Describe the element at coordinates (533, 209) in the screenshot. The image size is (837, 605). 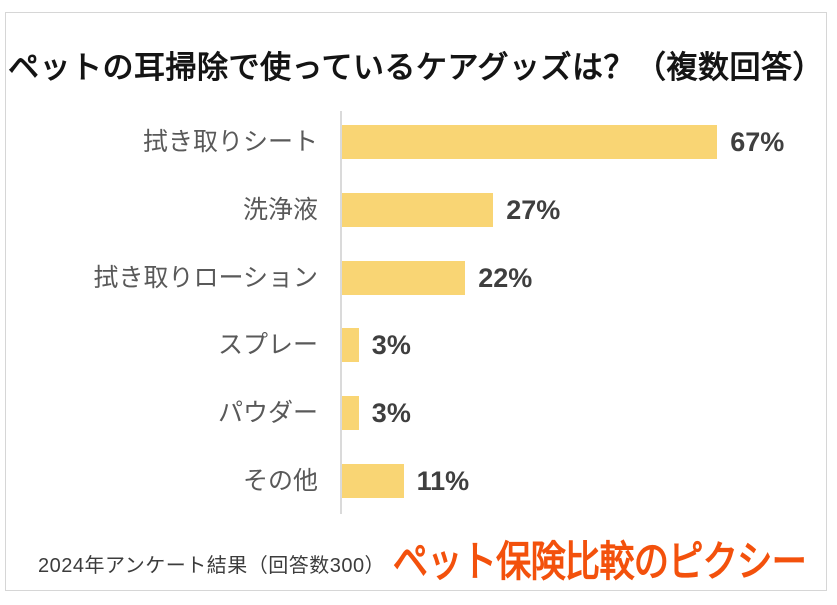
I see `value-label: 27%` at that location.